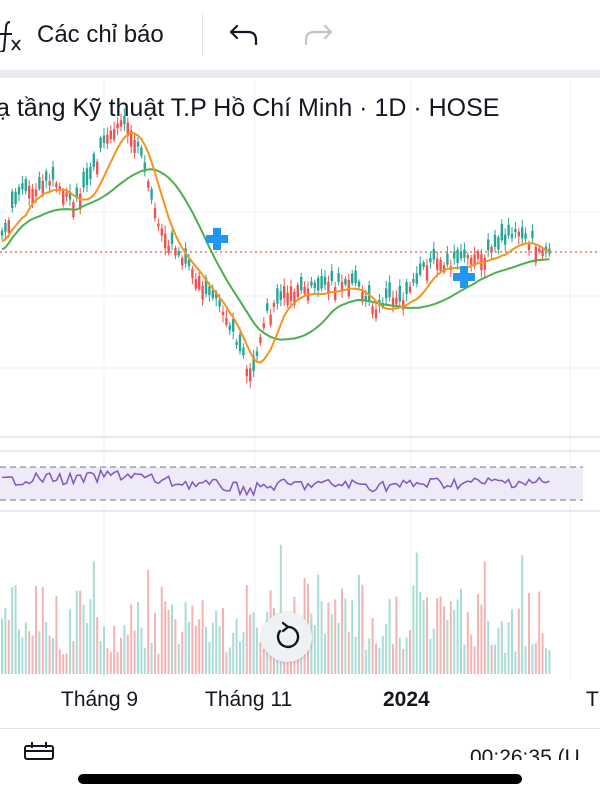 The width and height of the screenshot is (600, 800). What do you see at coordinates (525, 753) in the screenshot?
I see `clock-time: 00:26:35 (U` at bounding box center [525, 753].